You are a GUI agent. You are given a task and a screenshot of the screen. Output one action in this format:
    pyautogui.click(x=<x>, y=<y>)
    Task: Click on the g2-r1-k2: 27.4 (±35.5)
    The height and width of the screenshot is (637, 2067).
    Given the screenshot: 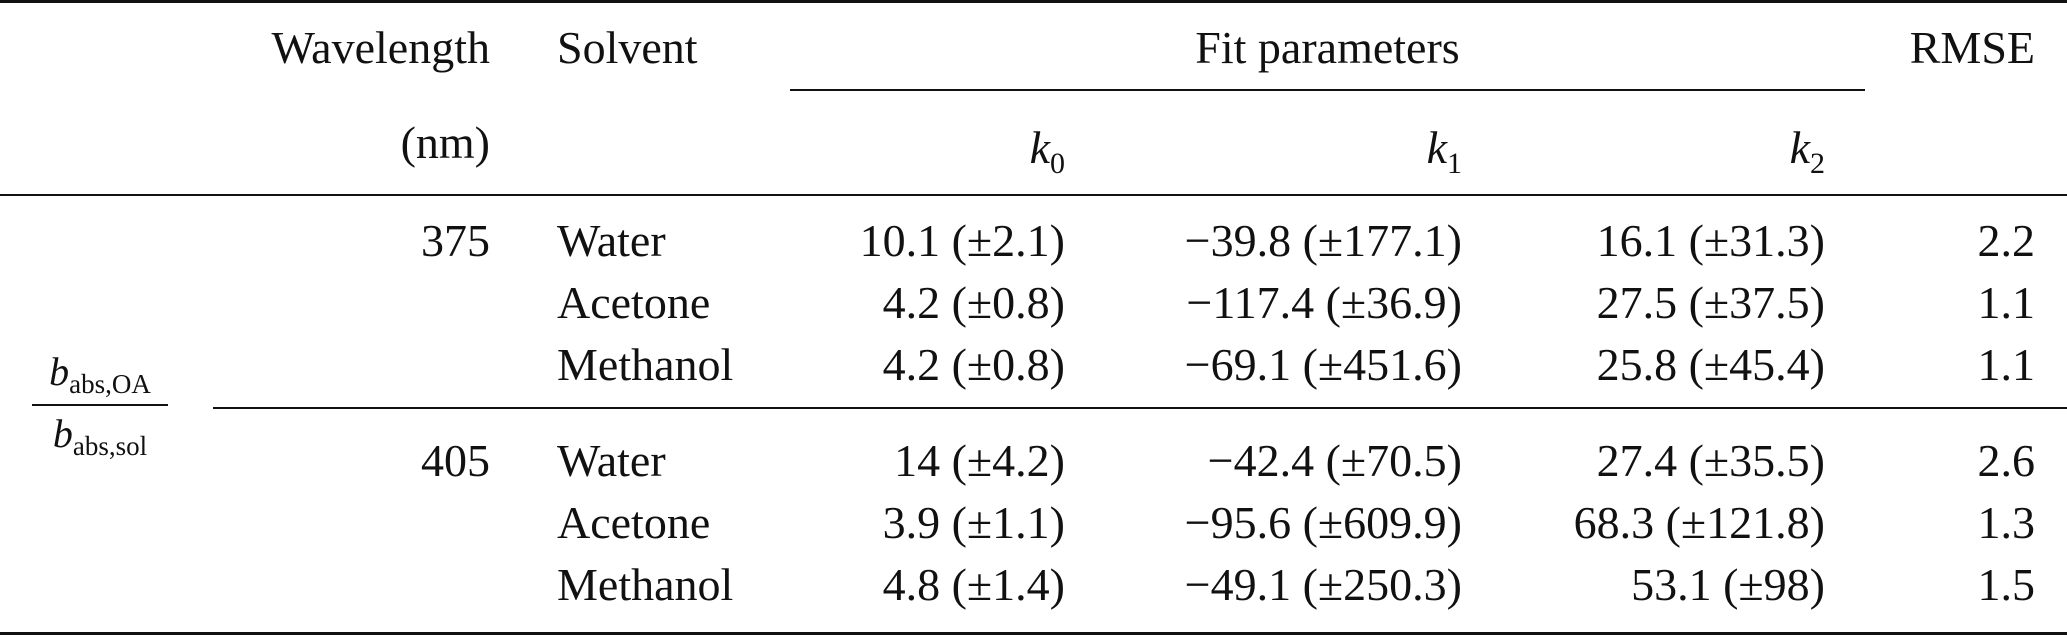 What is the action you would take?
    pyautogui.click(x=1710, y=460)
    